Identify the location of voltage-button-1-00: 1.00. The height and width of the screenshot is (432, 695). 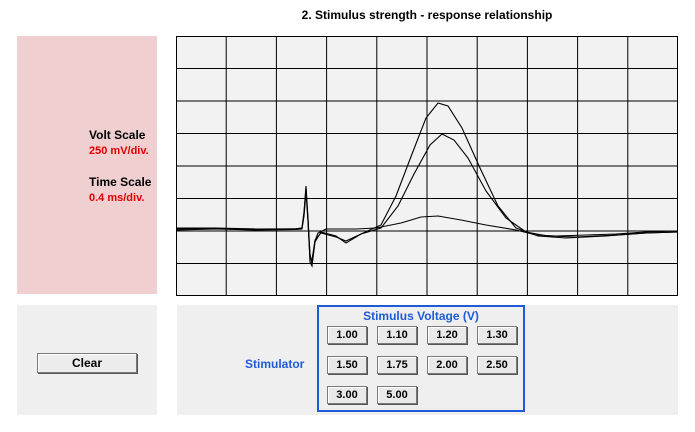
(347, 335).